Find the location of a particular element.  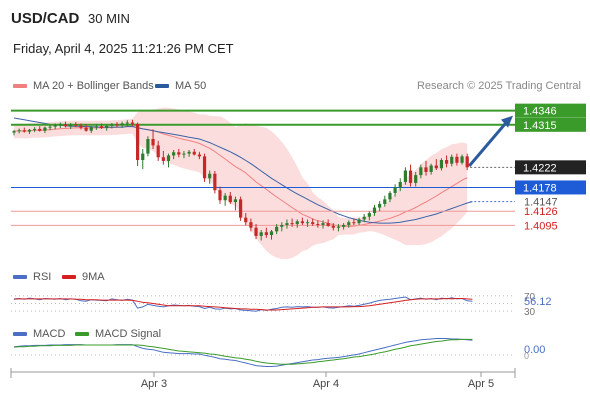

macd-signal-label: MACD Signal is located at coordinates (128, 334).